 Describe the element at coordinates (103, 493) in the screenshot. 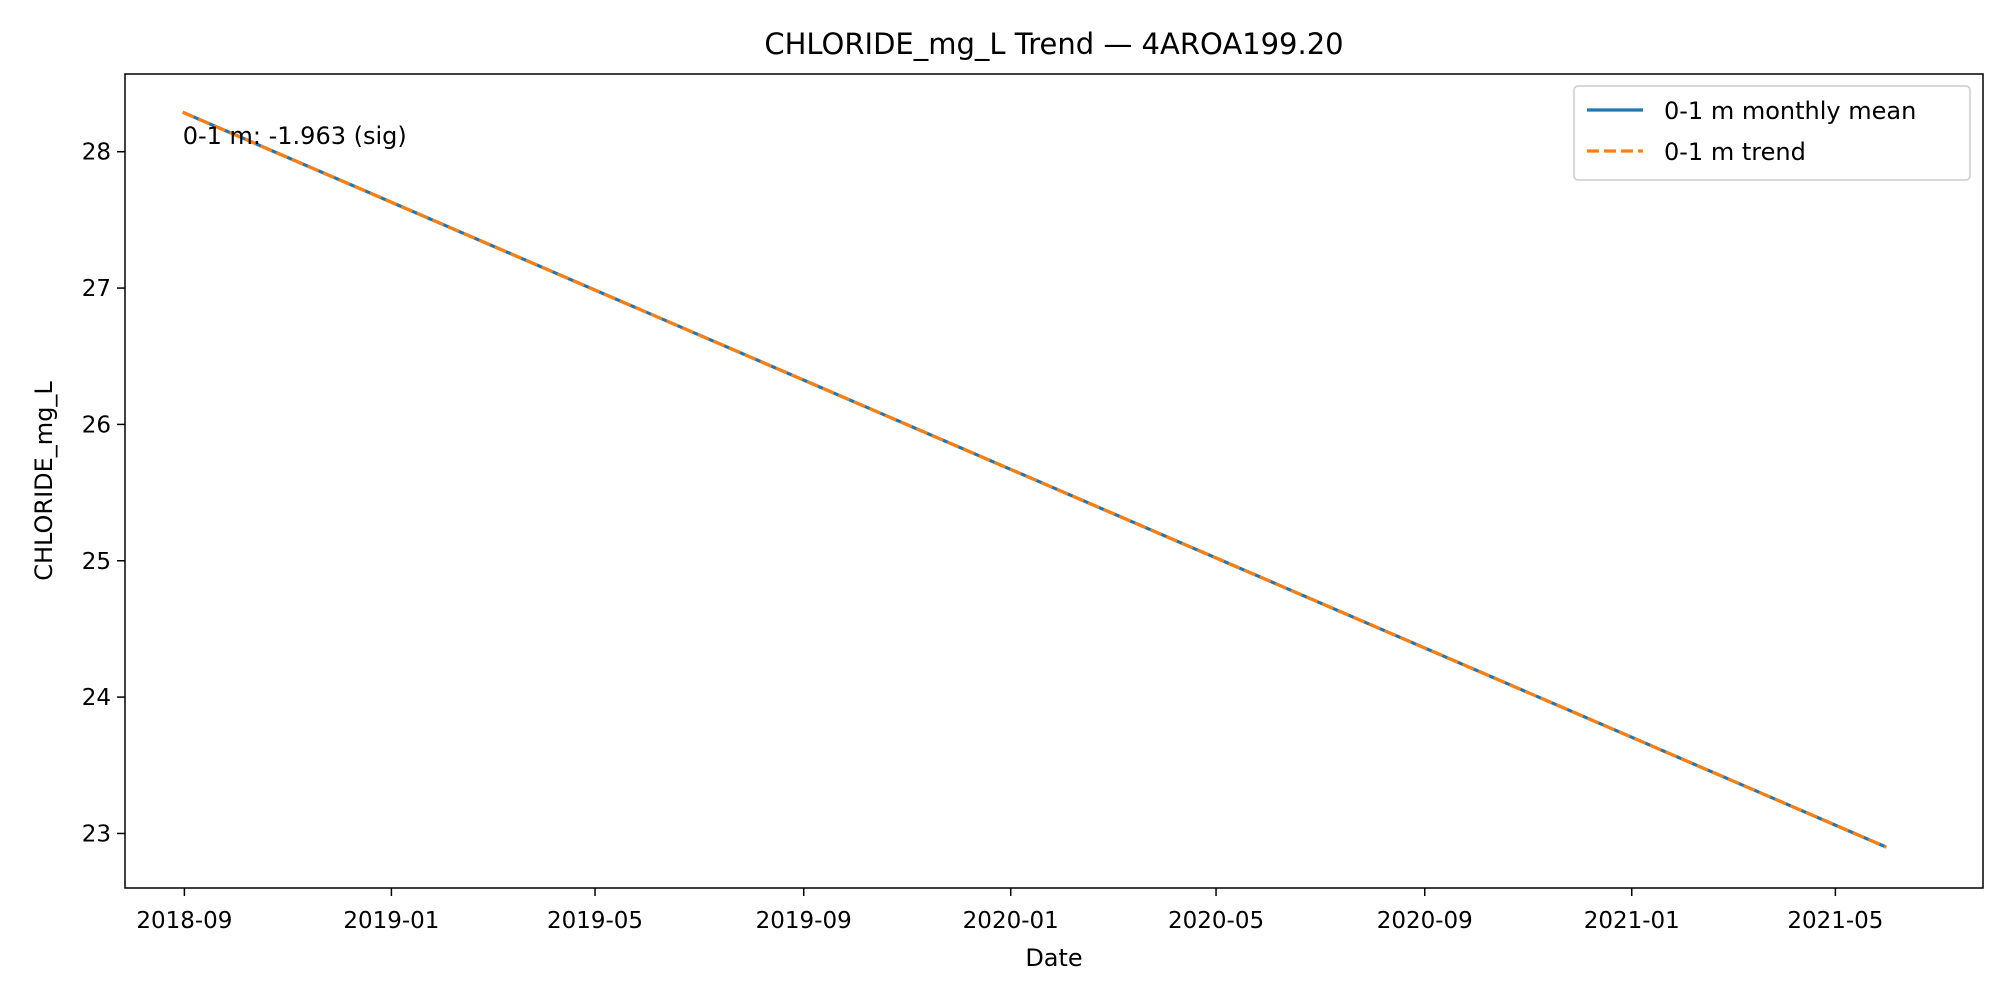

I see `y-axis: 23 24 25 26 27 28` at that location.